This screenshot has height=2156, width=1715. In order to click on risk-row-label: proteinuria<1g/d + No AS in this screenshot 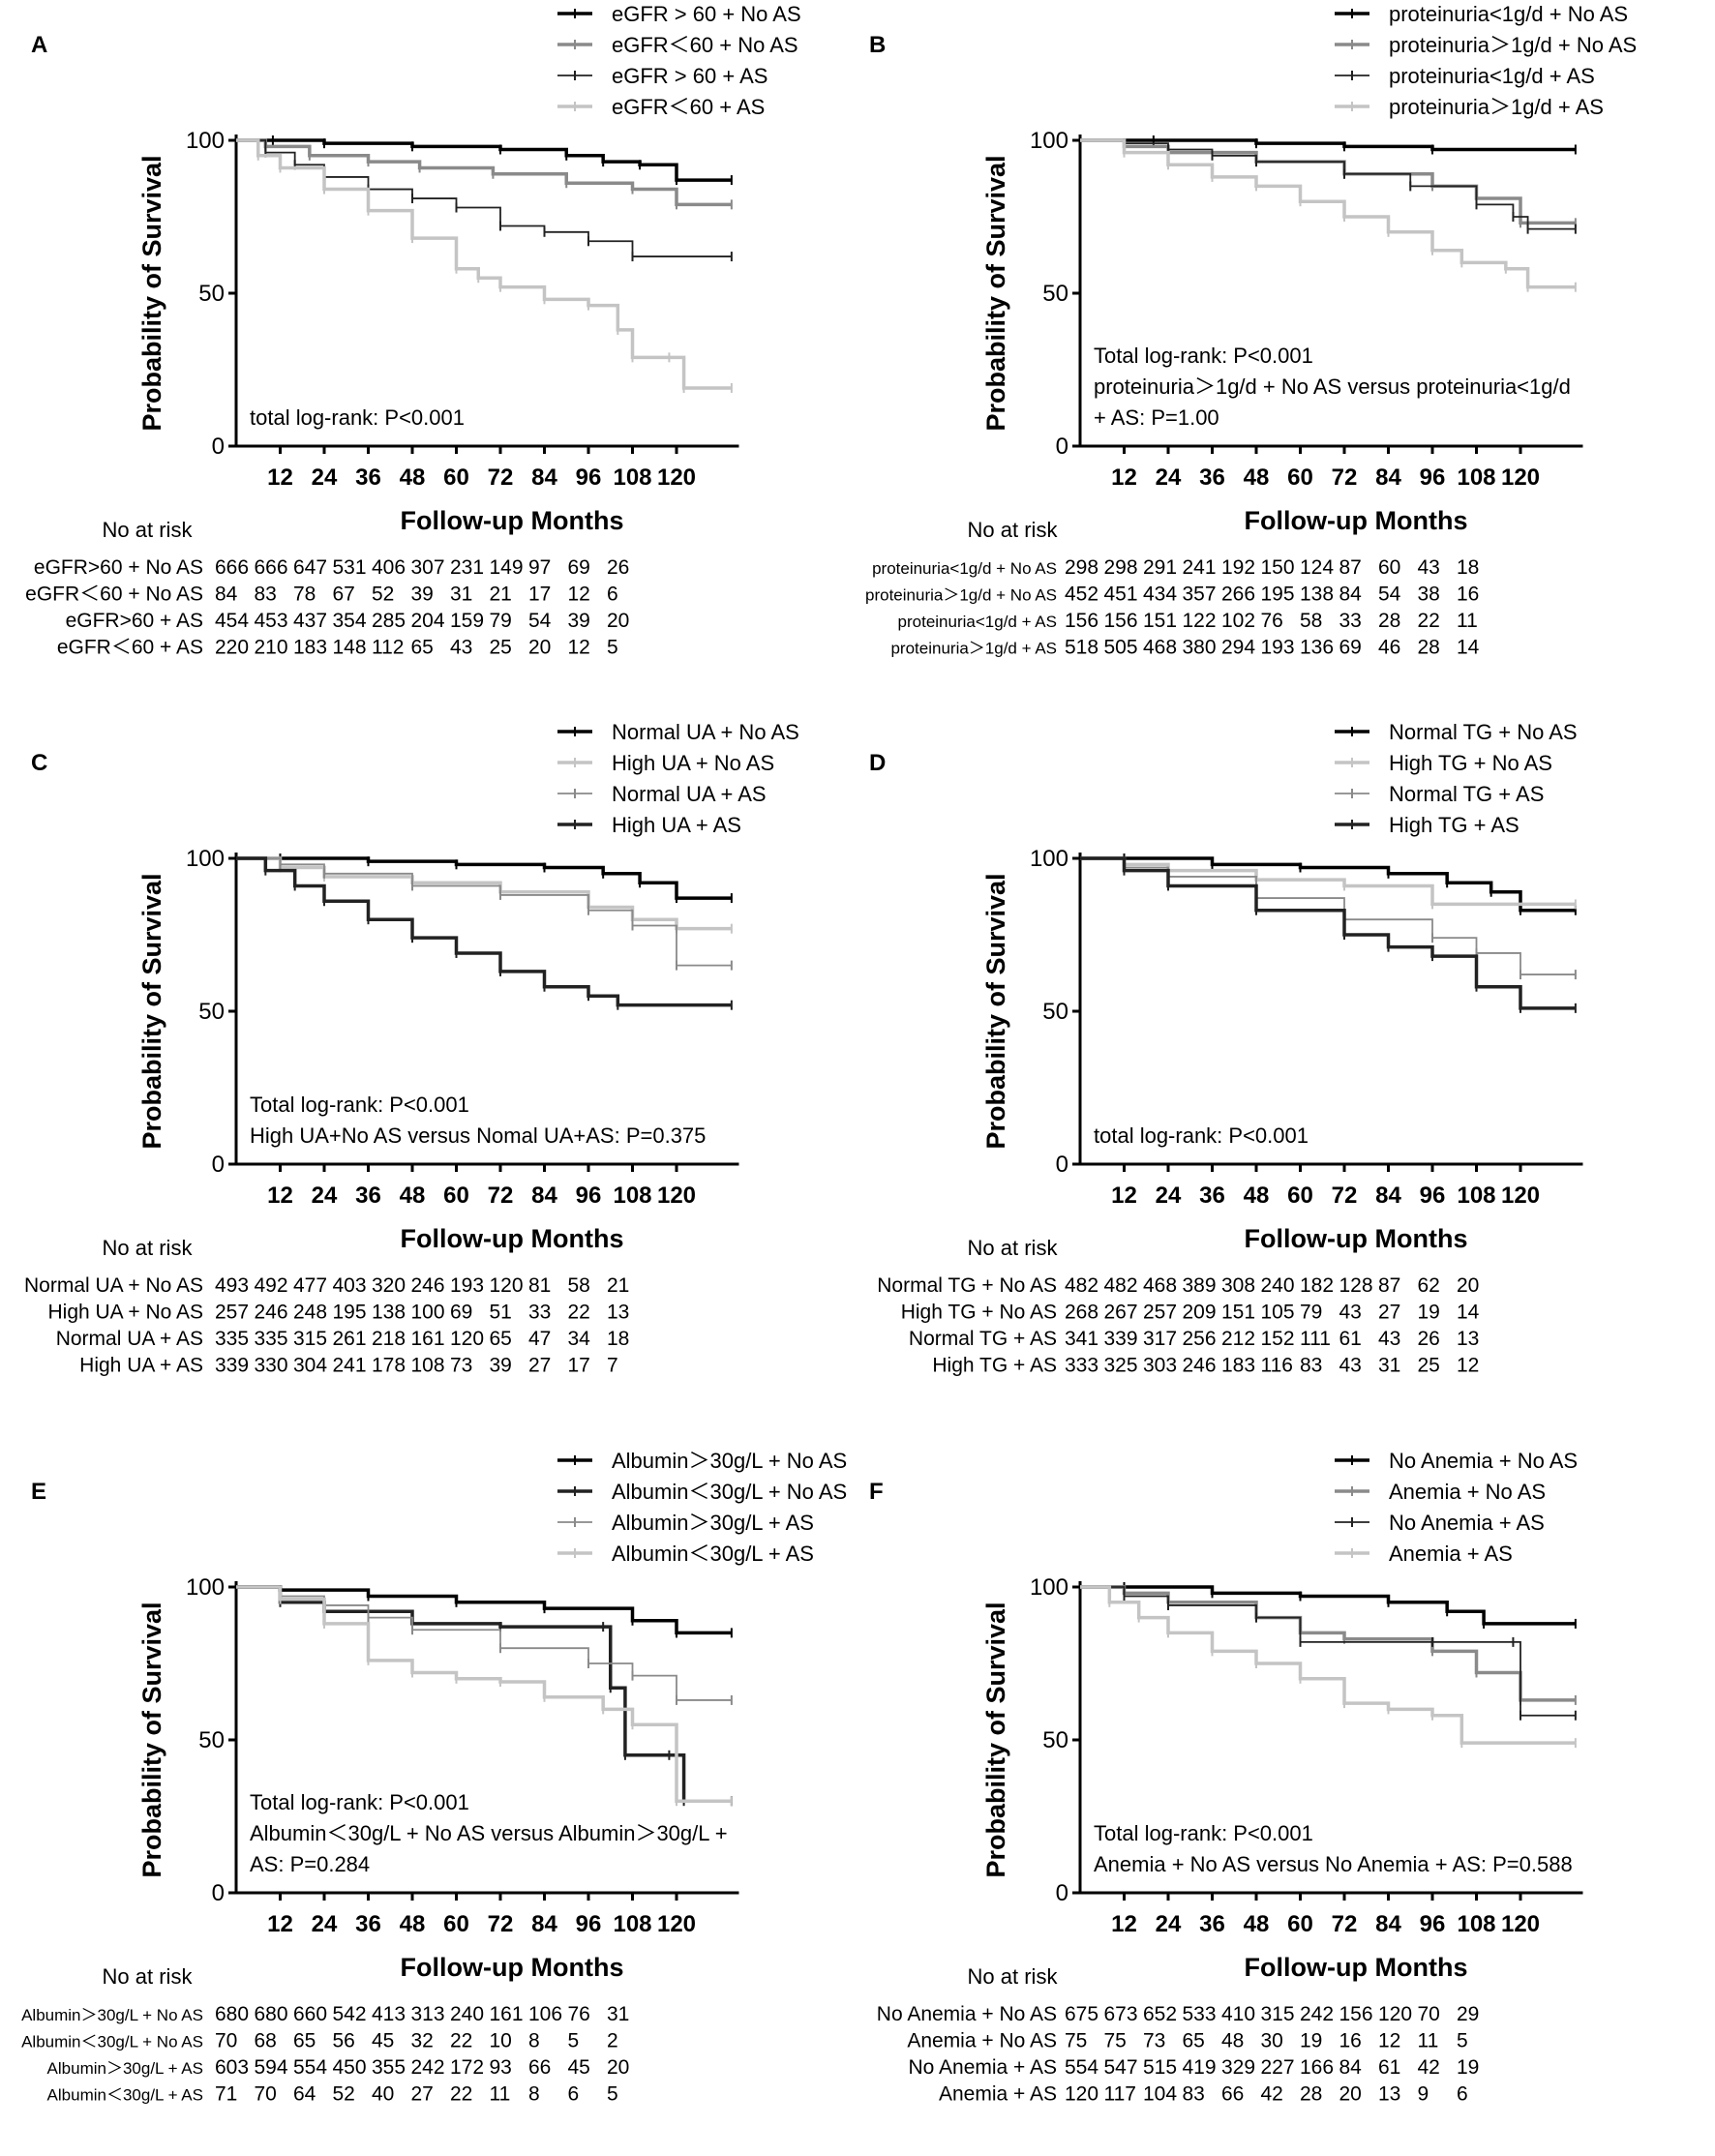, I will do `click(964, 568)`.